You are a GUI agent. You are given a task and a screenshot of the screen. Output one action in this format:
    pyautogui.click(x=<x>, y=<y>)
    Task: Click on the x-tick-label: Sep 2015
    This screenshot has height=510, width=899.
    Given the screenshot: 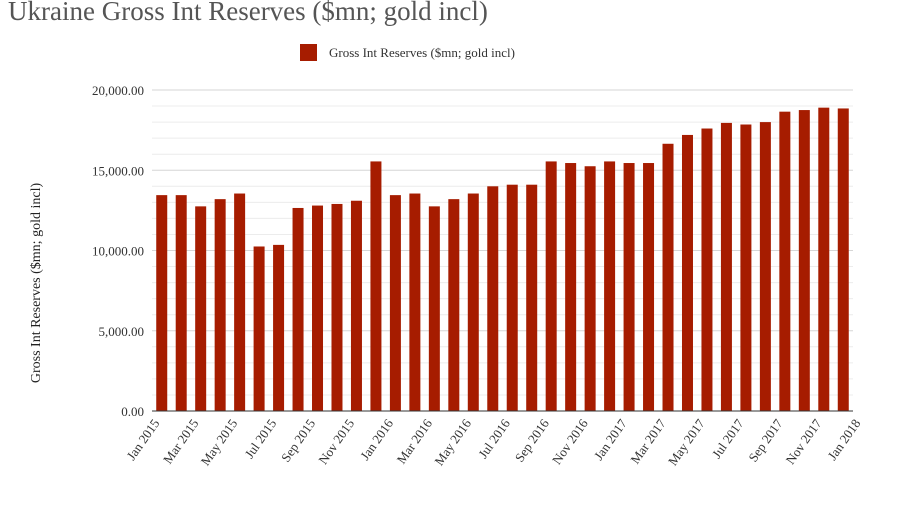 What is the action you would take?
    pyautogui.click(x=298, y=440)
    